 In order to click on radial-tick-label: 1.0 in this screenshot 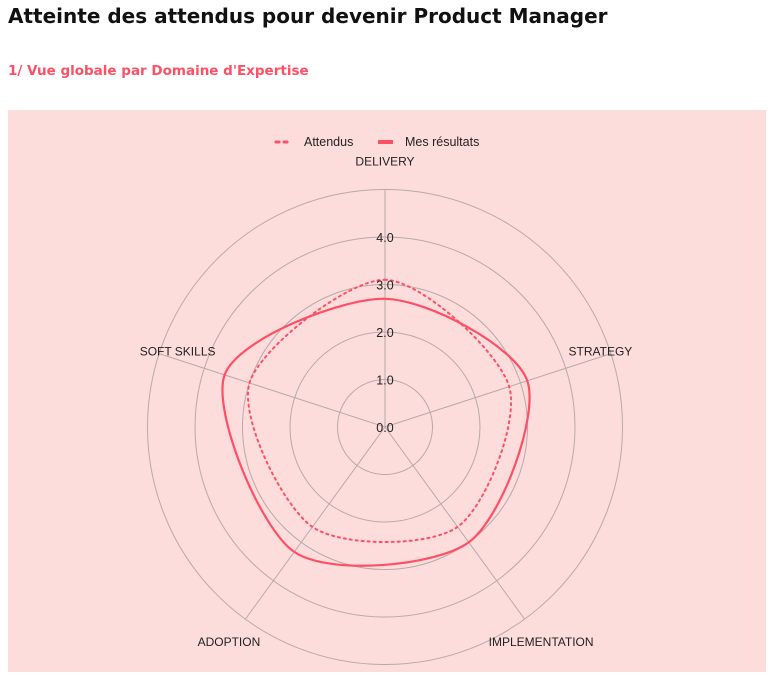, I will do `click(384, 381)`.